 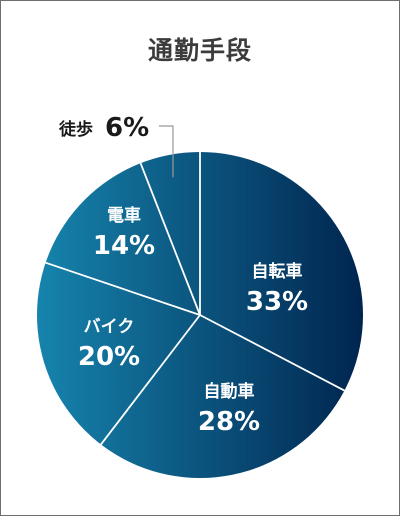 I want to click on slice-value-label: 28%, so click(x=229, y=422).